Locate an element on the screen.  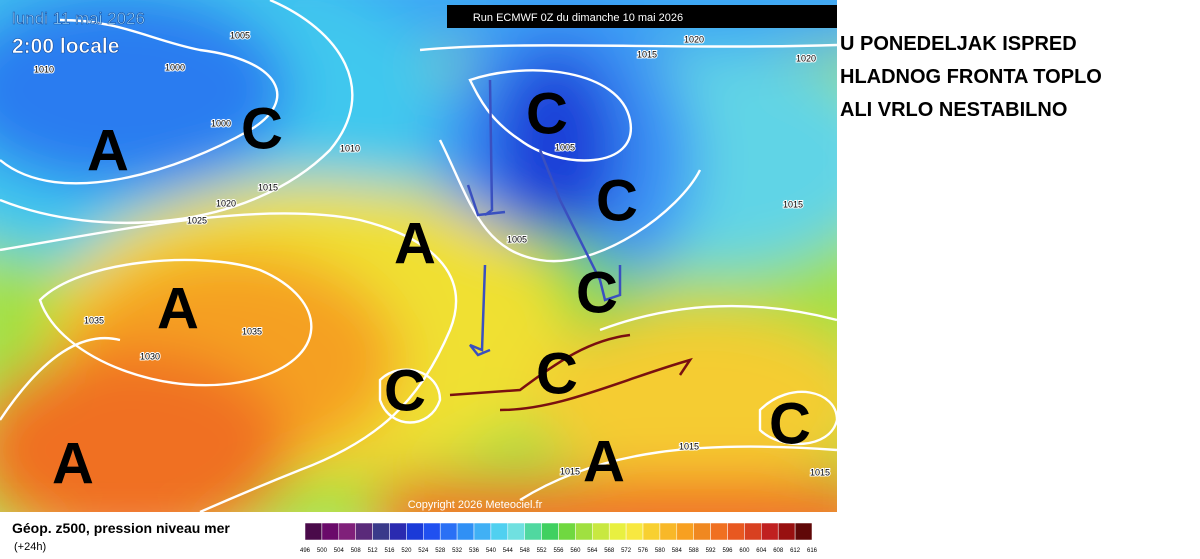
colorbar-tick: 576 is located at coordinates (643, 551).